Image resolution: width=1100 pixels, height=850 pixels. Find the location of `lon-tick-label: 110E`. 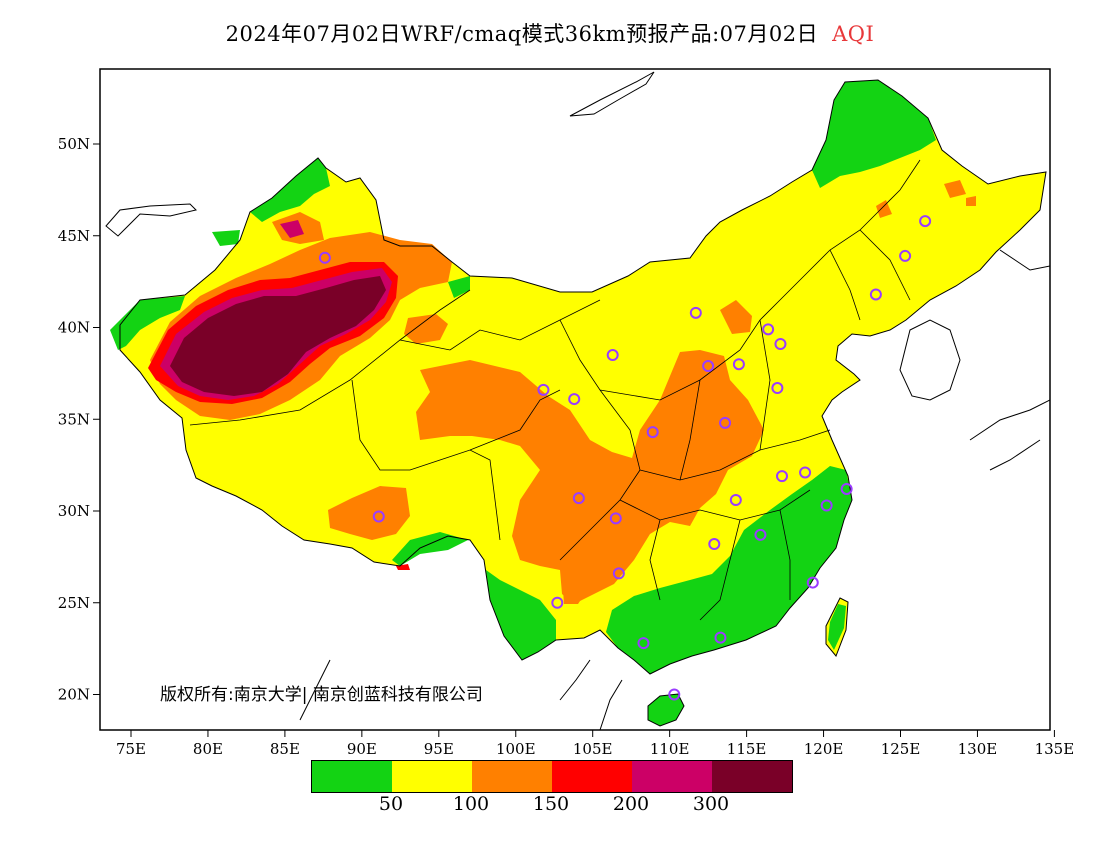

lon-tick-label: 110E is located at coordinates (670, 749).